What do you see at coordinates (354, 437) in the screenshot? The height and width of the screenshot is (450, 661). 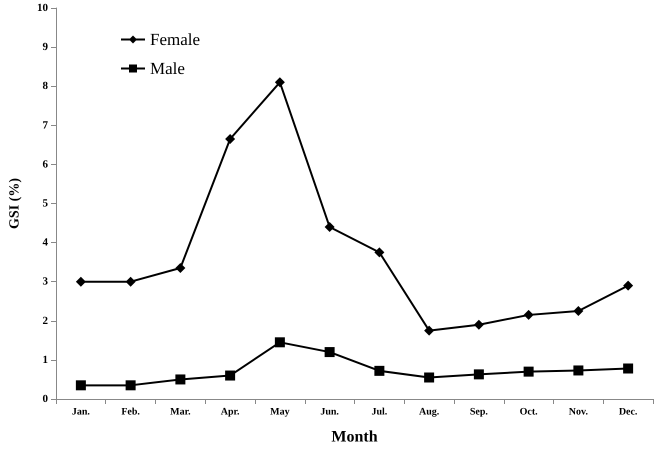 I see `x-axis-title: Month` at bounding box center [354, 437].